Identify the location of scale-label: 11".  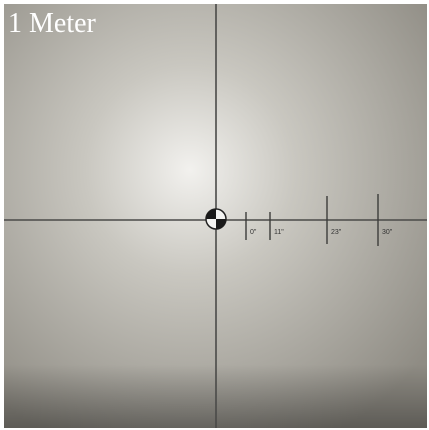
(279, 232).